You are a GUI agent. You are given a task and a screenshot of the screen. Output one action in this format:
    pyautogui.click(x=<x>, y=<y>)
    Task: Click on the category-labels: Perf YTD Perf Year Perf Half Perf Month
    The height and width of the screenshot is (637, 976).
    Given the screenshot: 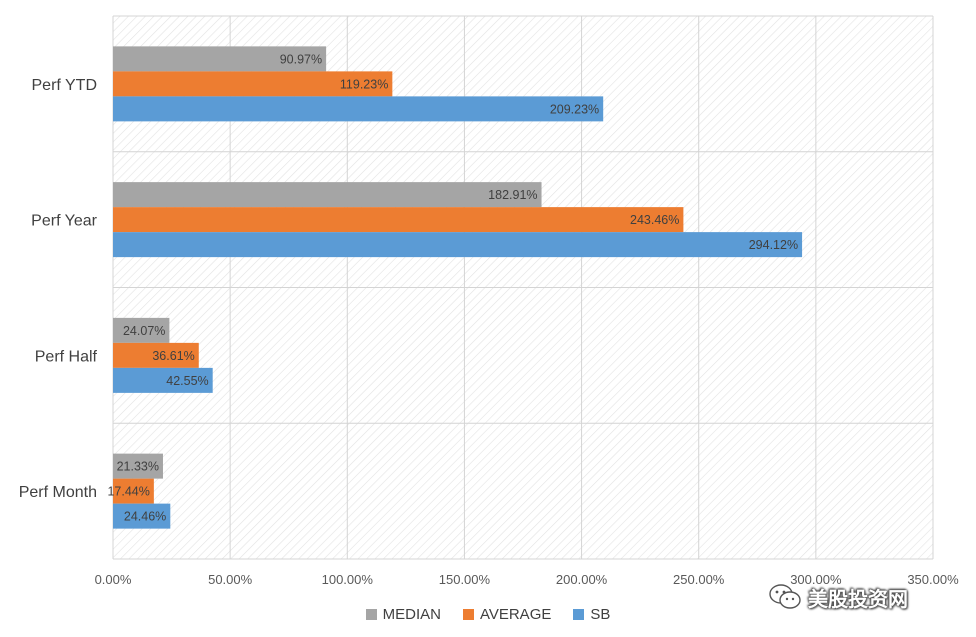 What is the action you would take?
    pyautogui.click(x=58, y=289)
    